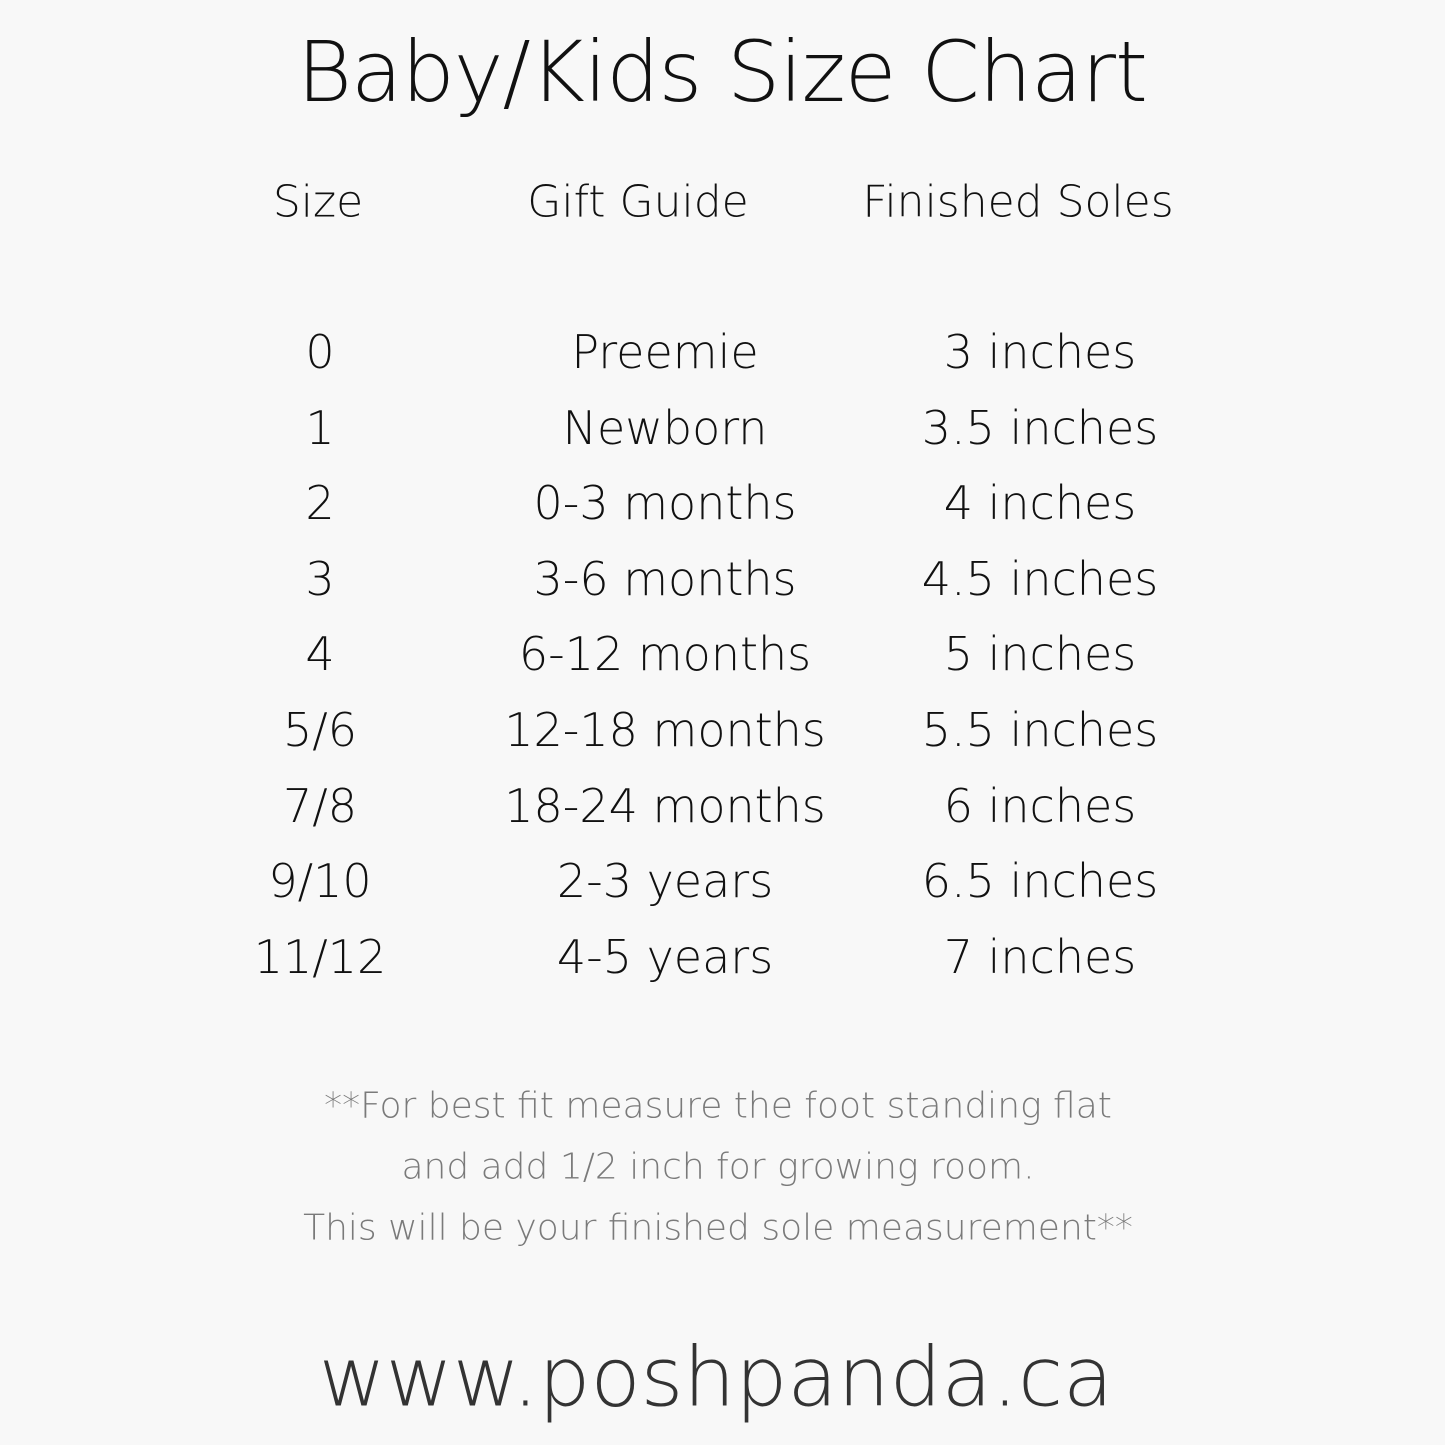  I want to click on table-cell: 9/10, so click(320, 881).